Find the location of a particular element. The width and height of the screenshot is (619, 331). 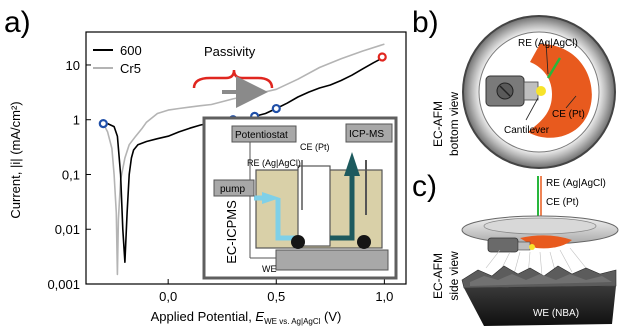

panel-b-re-label: RE (Ag|AgCl) is located at coordinates (548, 43).